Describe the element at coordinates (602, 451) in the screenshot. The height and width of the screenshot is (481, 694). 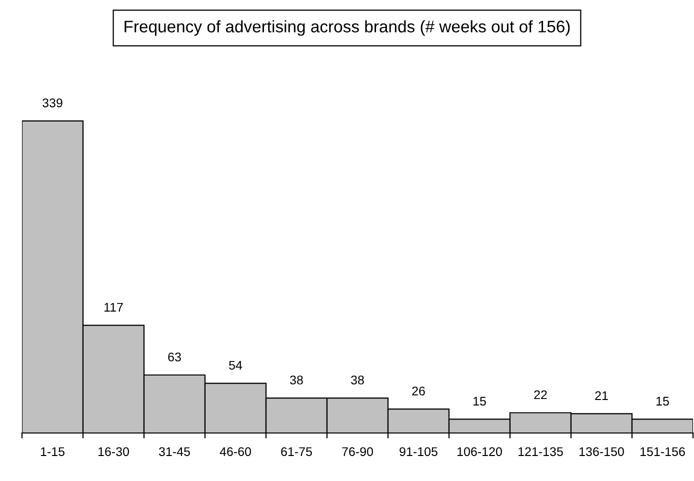
I see `x-tick-label: 136-150` at that location.